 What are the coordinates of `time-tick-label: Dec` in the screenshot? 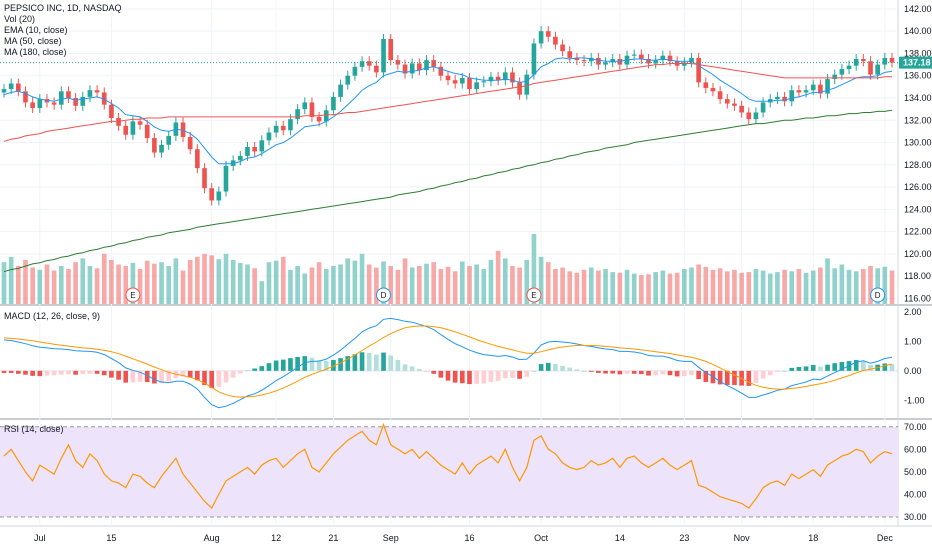 It's located at (885, 538).